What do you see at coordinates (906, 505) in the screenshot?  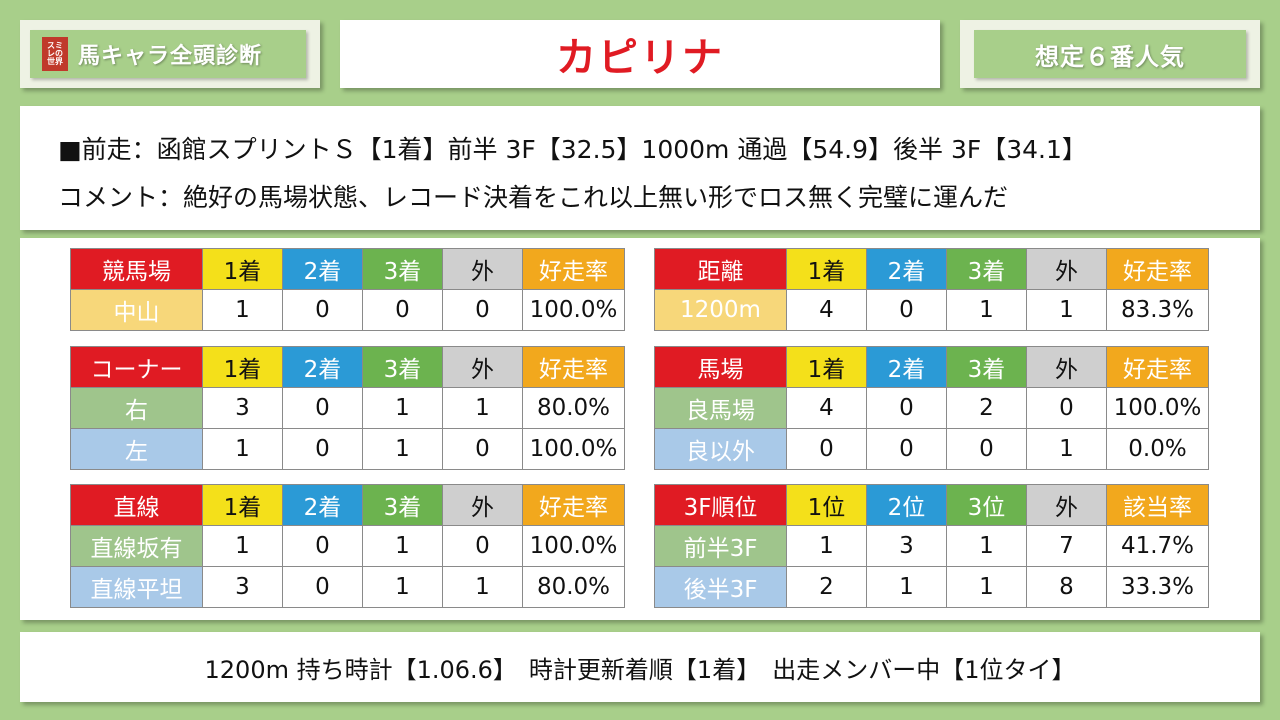 I see `column-header: 2位` at bounding box center [906, 505].